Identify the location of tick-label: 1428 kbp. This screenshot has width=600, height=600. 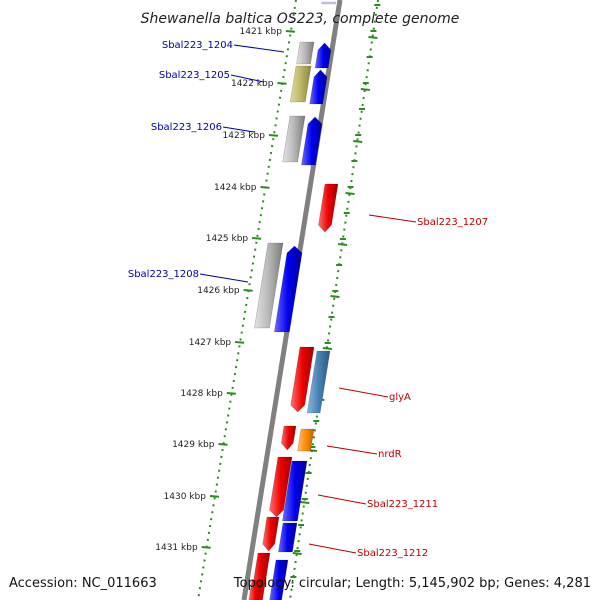
(201, 394).